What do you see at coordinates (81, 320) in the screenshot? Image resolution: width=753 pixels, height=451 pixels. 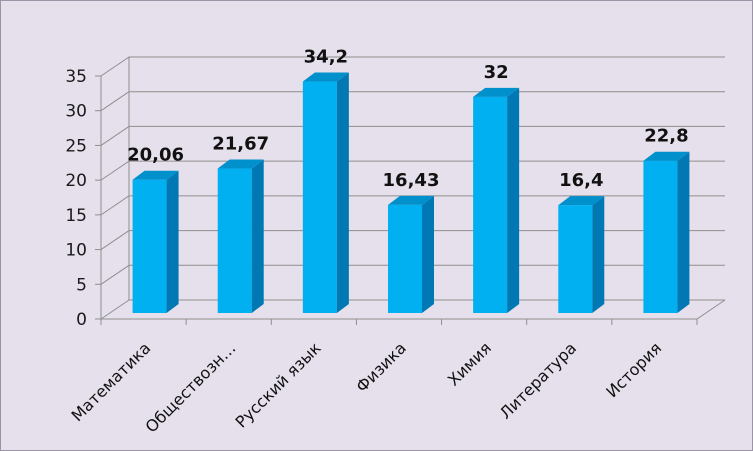 I see `y-tick-label: 0` at bounding box center [81, 320].